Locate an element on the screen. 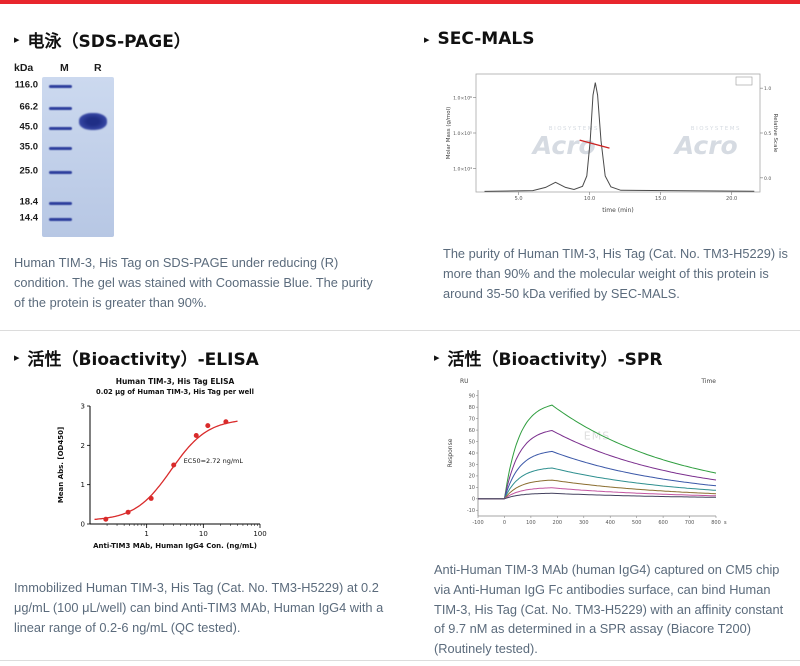 The width and height of the screenshot is (800, 666). svg-text: EMS is located at coordinates (597, 435).